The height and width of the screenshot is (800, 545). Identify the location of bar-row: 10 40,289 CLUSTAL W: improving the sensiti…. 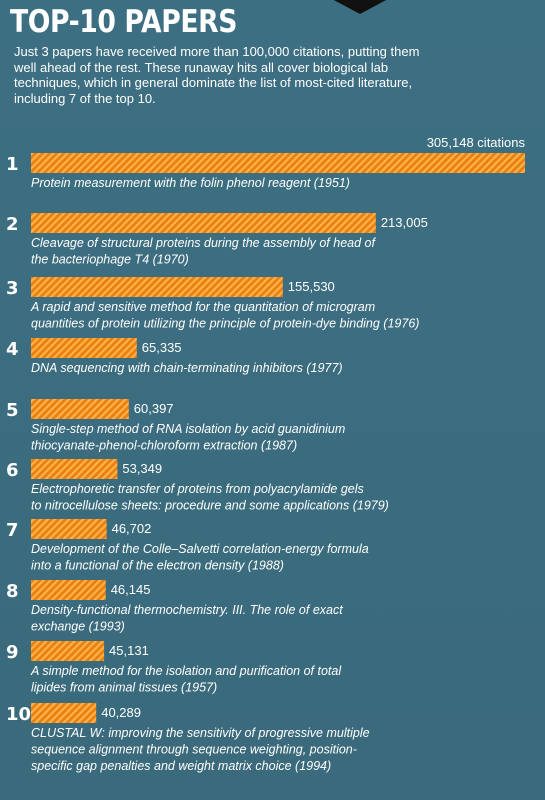
(188, 738).